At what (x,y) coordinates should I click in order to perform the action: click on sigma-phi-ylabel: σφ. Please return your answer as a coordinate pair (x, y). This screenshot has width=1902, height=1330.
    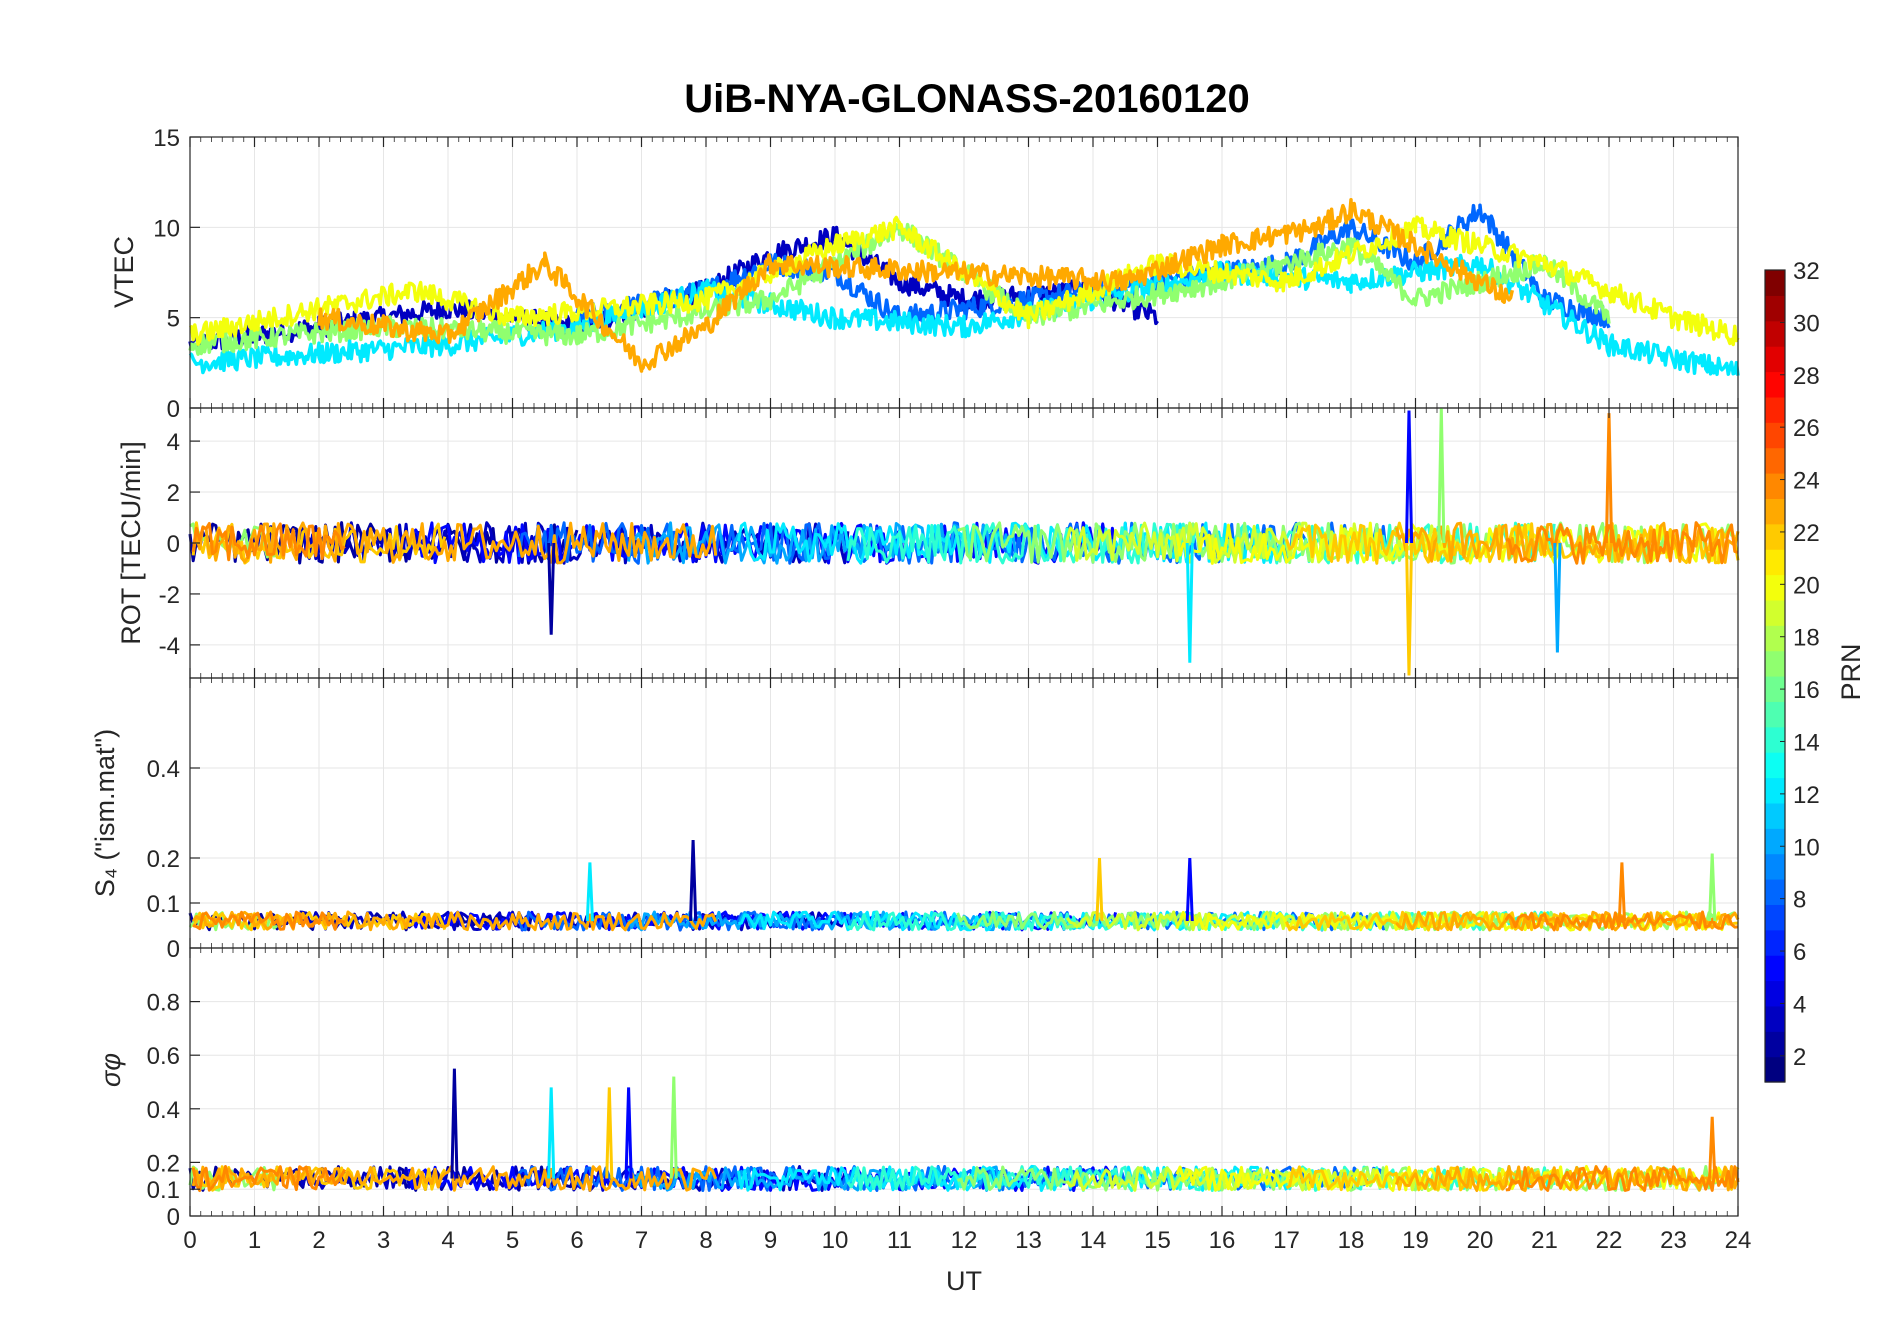
    Looking at the image, I should click on (111, 1070).